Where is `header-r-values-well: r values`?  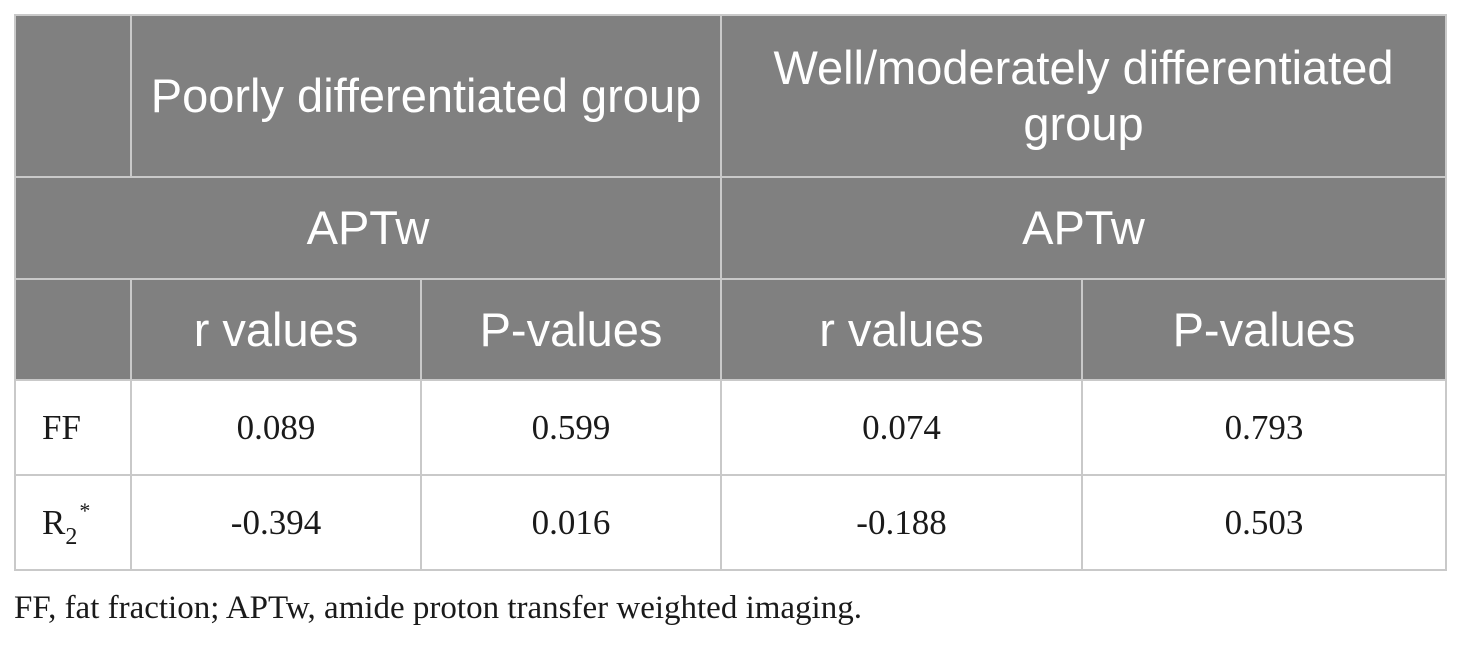 header-r-values-well: r values is located at coordinates (901, 329).